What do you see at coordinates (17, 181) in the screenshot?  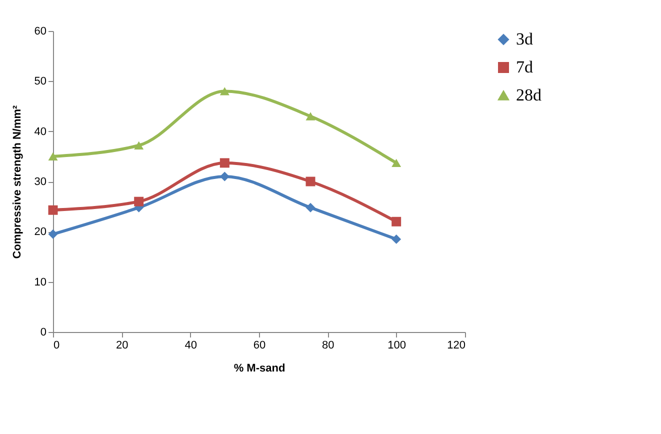 I see `y-axis-title: Compressive strength N/mm²` at bounding box center [17, 181].